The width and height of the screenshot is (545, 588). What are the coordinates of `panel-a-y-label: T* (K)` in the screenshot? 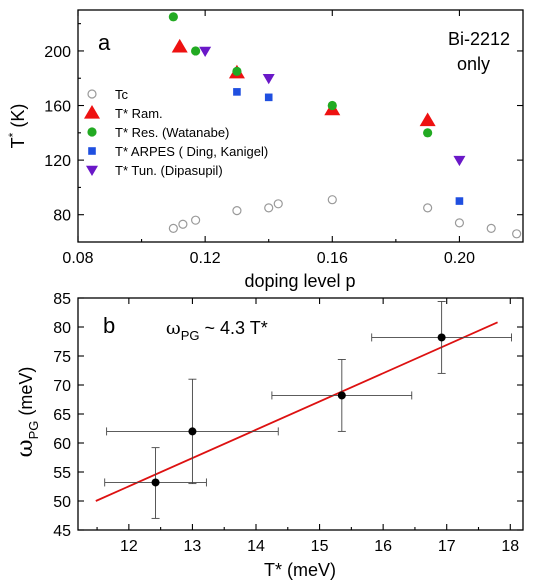 It's located at (17, 126).